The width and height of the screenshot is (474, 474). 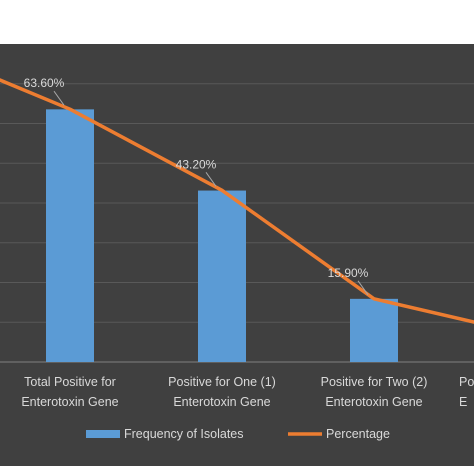 What do you see at coordinates (184, 434) in the screenshot?
I see `legend-label: Frequency of Isolates` at bounding box center [184, 434].